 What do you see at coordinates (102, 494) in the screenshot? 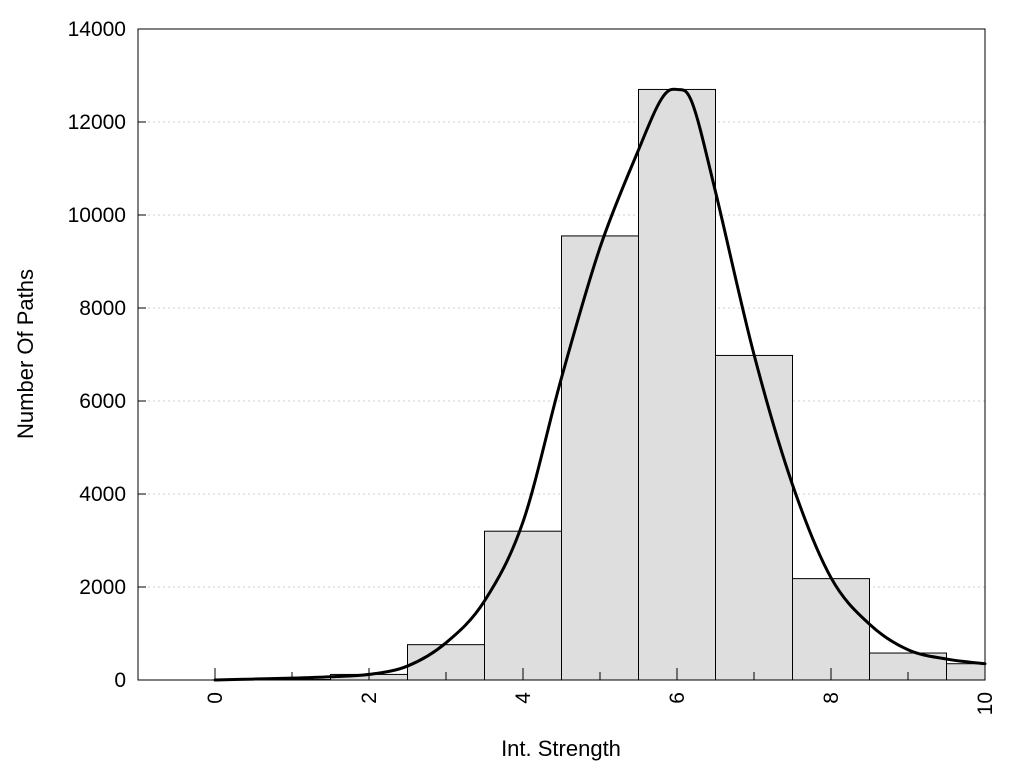
I see `y-tick-label: 4000` at bounding box center [102, 494].